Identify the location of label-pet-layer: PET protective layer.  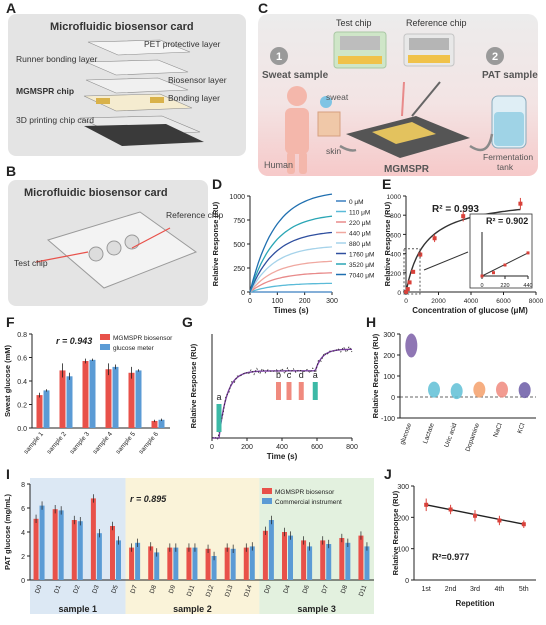
(182, 44).